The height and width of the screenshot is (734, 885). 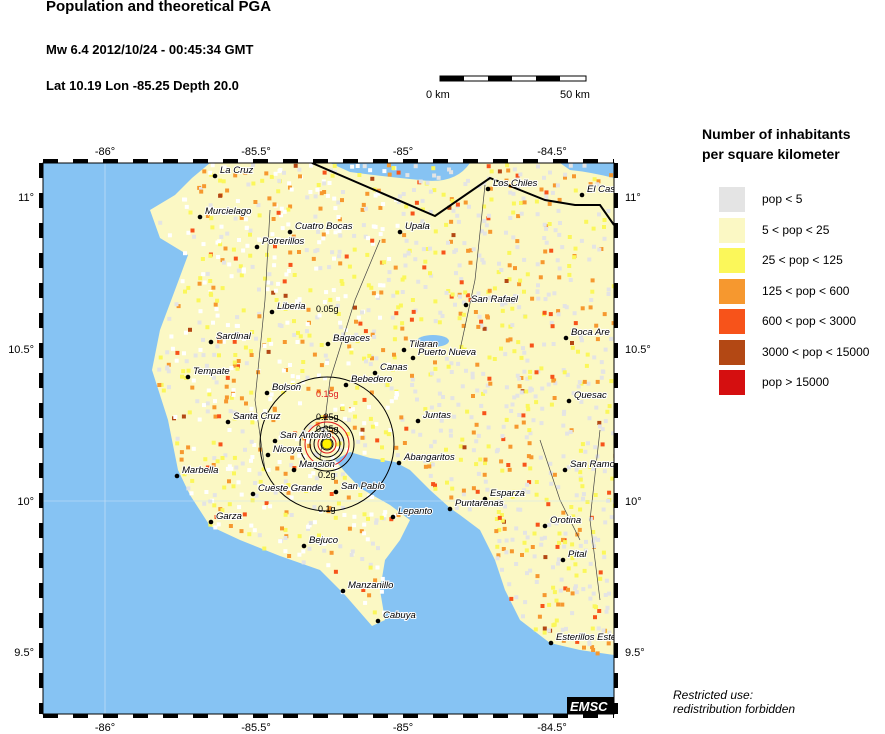 I want to click on city-marker: San Pablo, so click(x=359, y=487).